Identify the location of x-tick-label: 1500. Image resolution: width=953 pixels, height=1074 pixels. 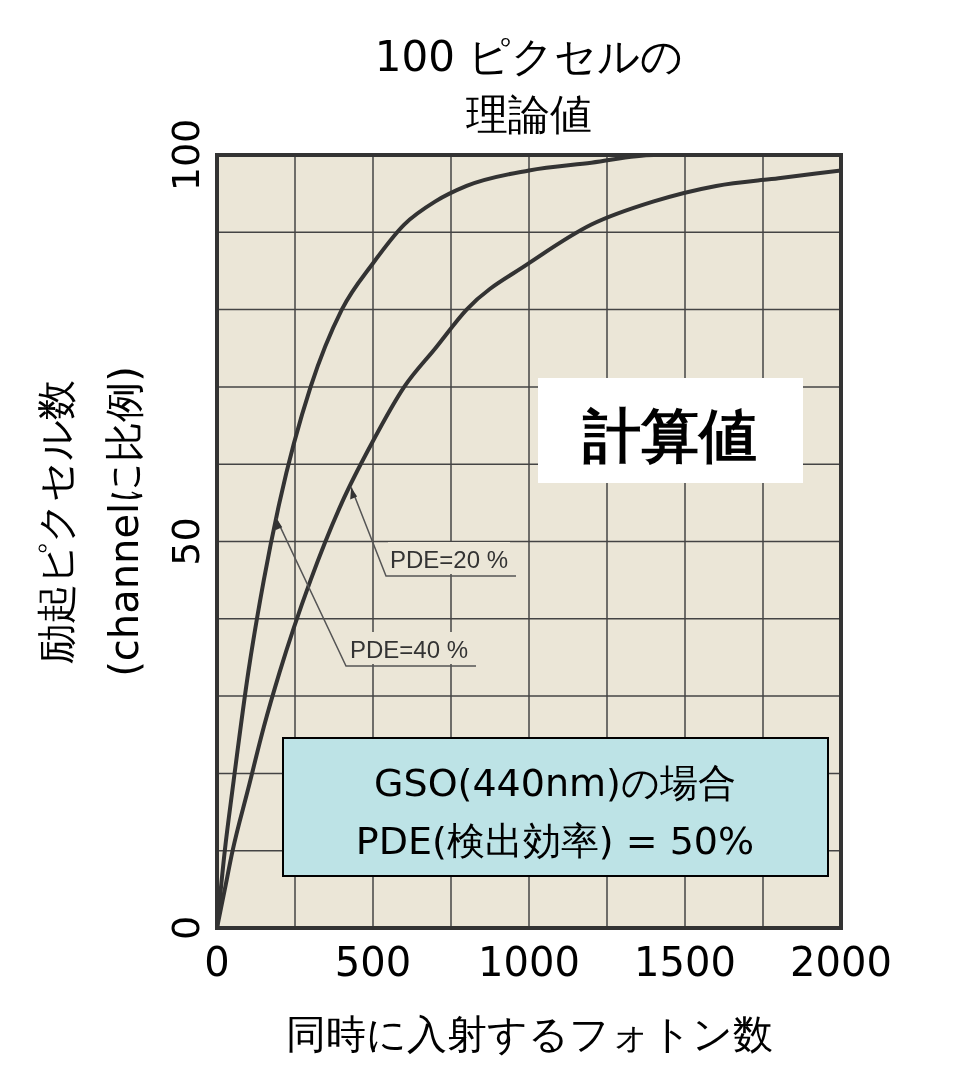
(685, 962).